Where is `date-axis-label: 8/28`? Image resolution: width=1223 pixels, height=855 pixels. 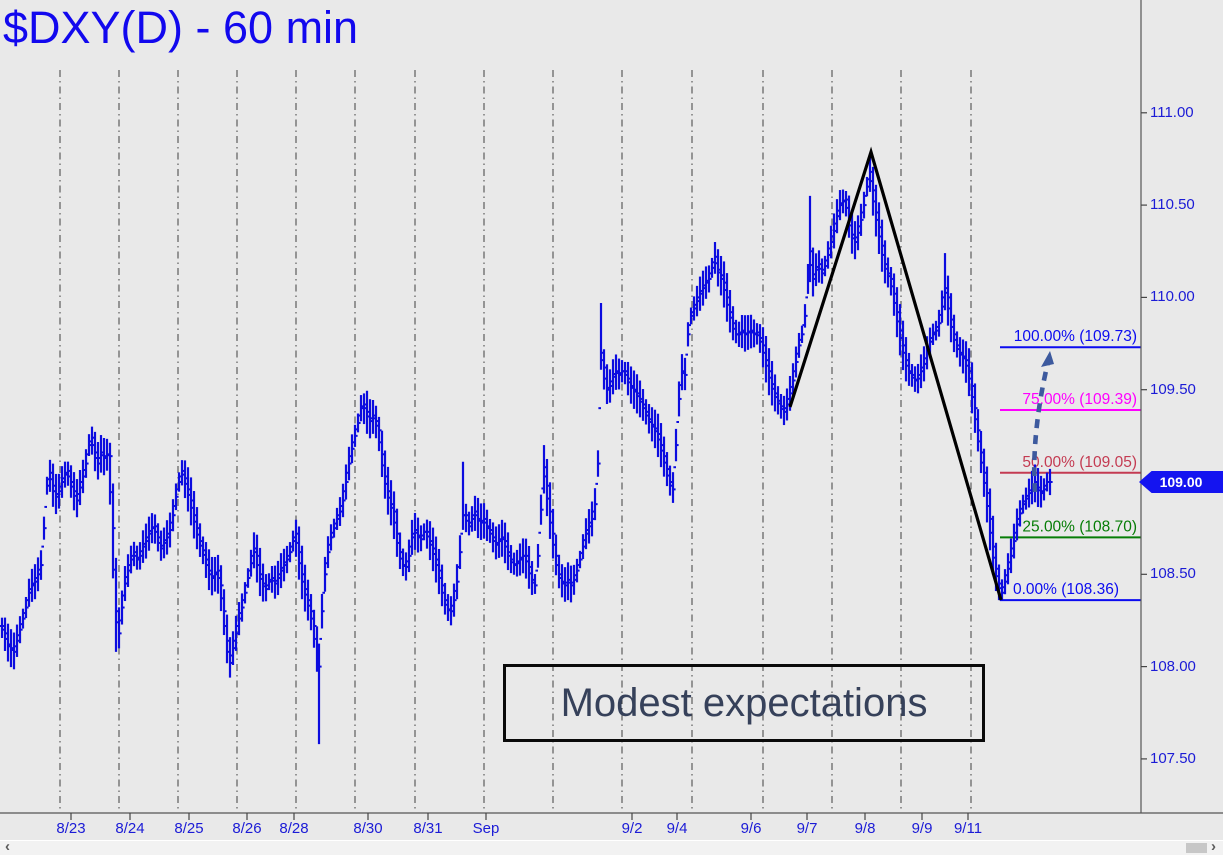
date-axis-label: 8/28 is located at coordinates (294, 828).